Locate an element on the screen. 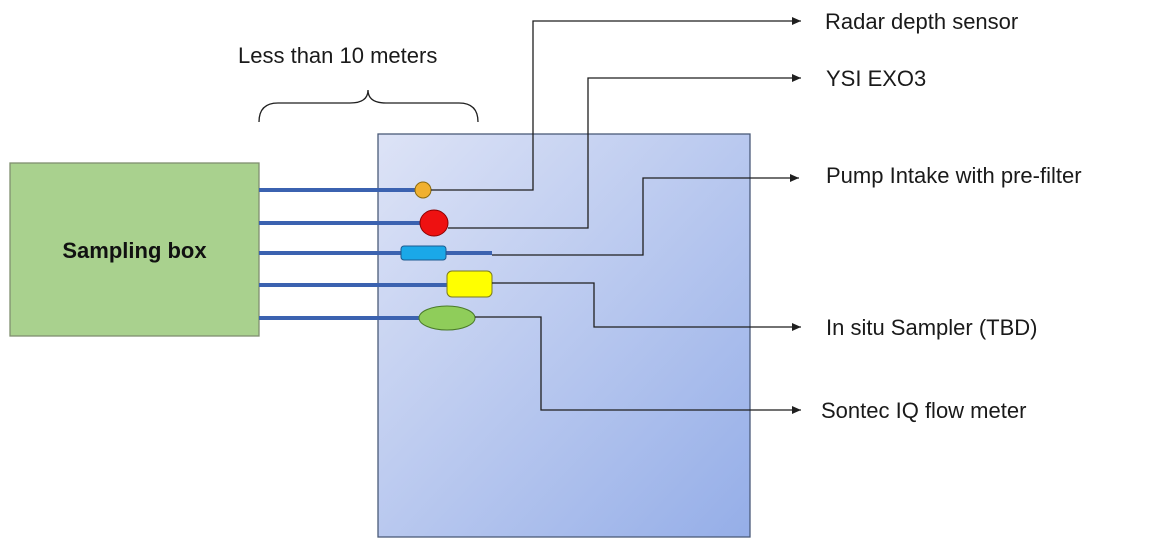 Image resolution: width=1151 pixels, height=542 pixels. pump-intake-icon is located at coordinates (423, 253).